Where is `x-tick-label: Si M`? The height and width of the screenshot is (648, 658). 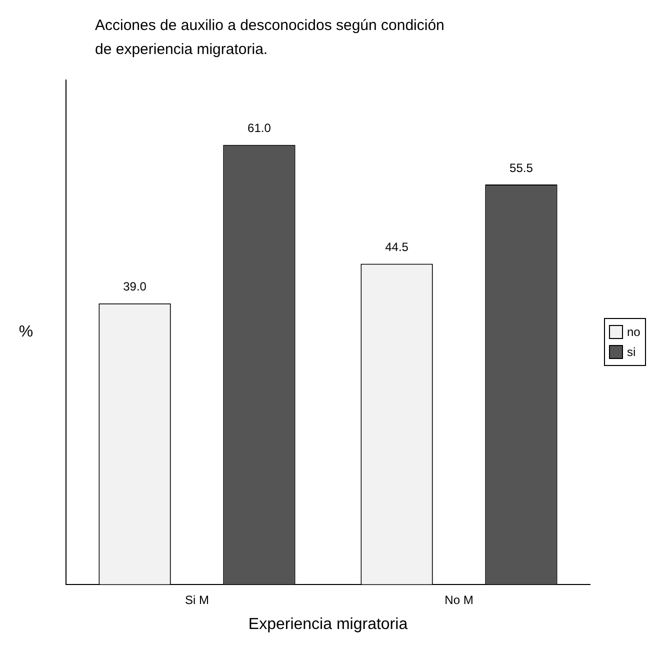 x-tick-label: Si M is located at coordinates (197, 599).